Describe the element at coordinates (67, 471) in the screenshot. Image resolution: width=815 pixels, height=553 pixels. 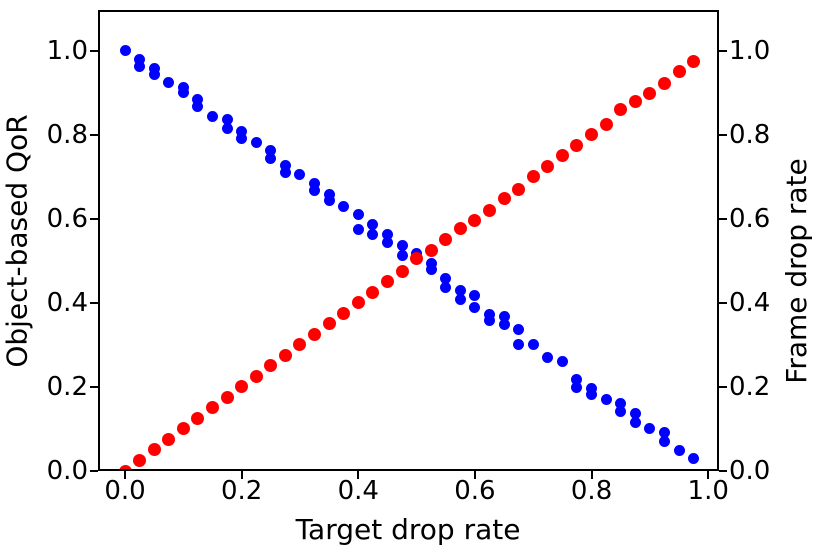
I see `left-y-tick-label: 0.0` at that location.